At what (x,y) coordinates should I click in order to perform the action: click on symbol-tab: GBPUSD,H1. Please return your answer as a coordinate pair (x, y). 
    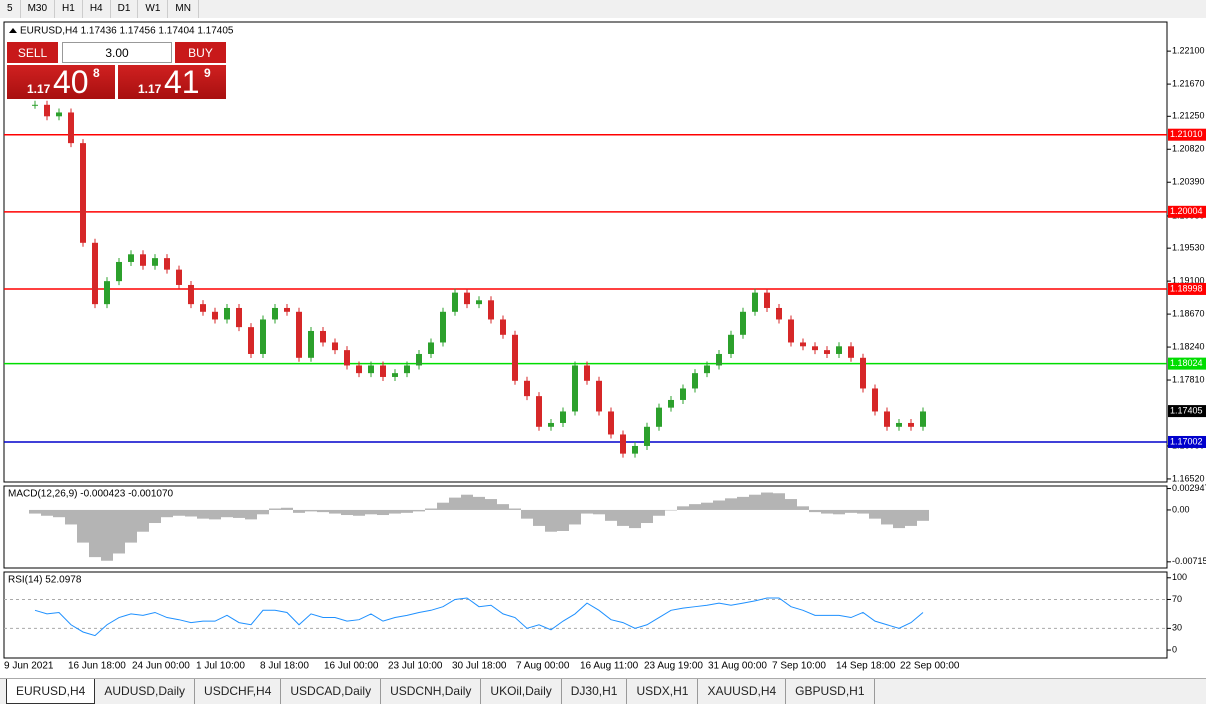
    Looking at the image, I should click on (830, 691).